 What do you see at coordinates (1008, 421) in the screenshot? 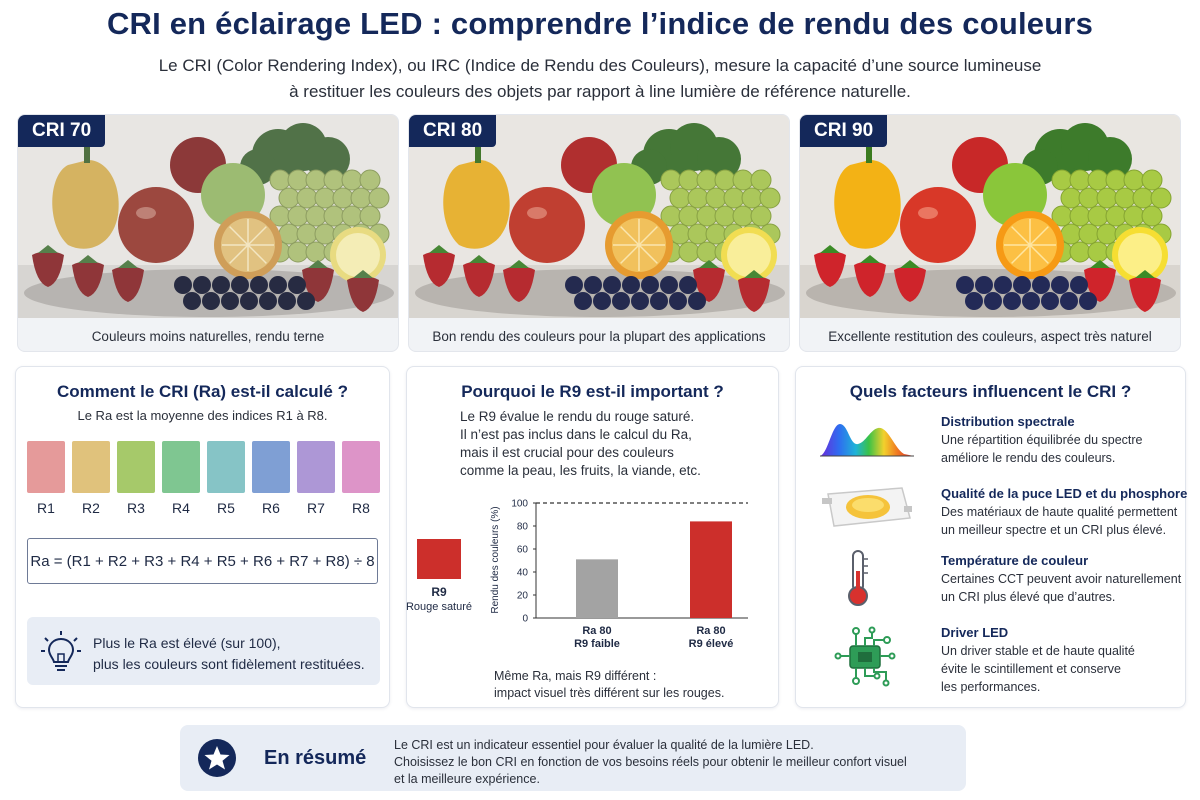
I see `factor-title: Distribution spectrale` at bounding box center [1008, 421].